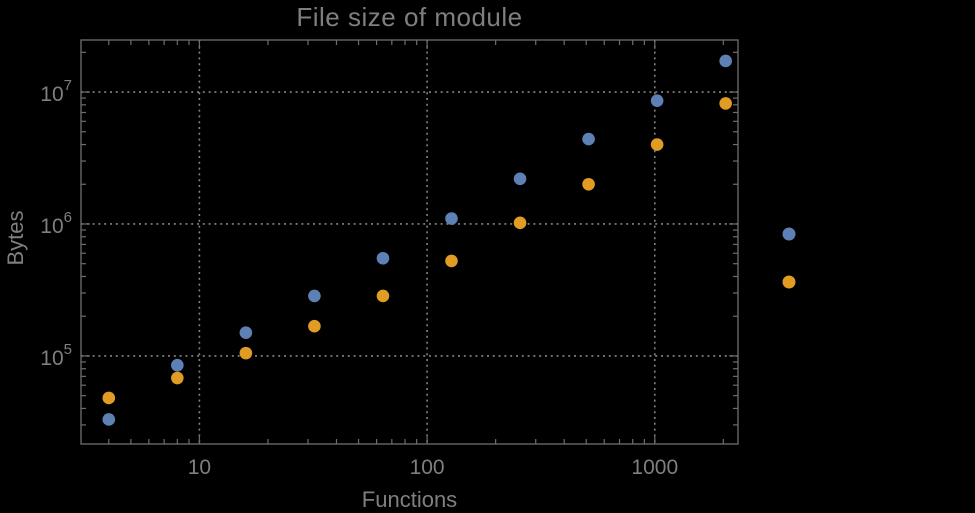 This screenshot has width=975, height=513. What do you see at coordinates (199, 467) in the screenshot?
I see `x-tick-label: 10` at bounding box center [199, 467].